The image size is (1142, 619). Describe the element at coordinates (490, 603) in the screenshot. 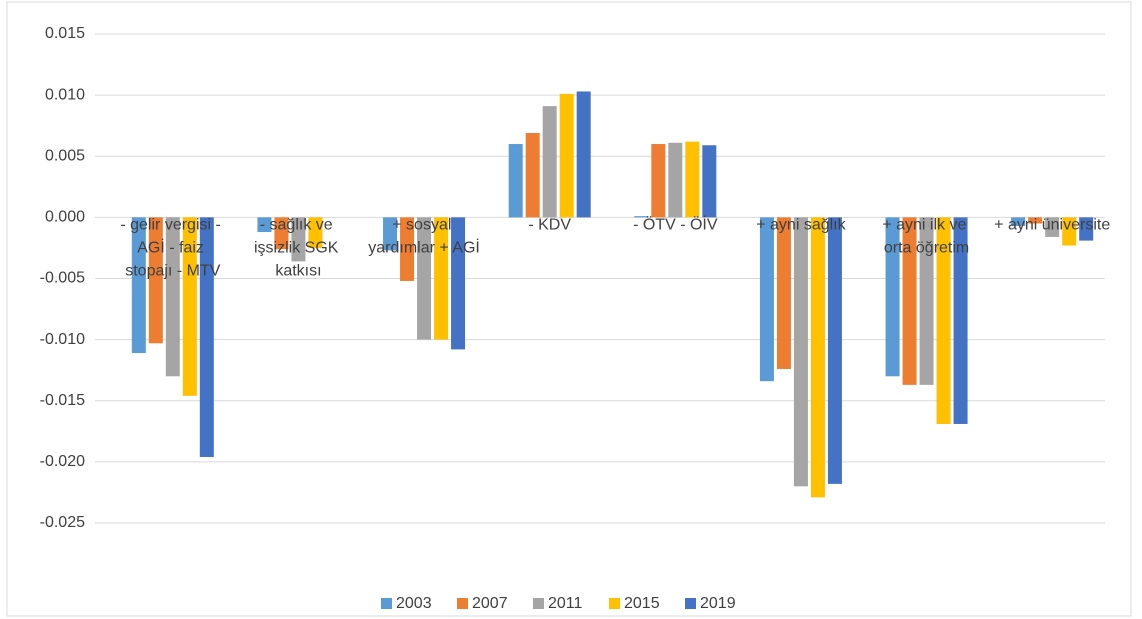

I see `legend-label: 2007` at that location.